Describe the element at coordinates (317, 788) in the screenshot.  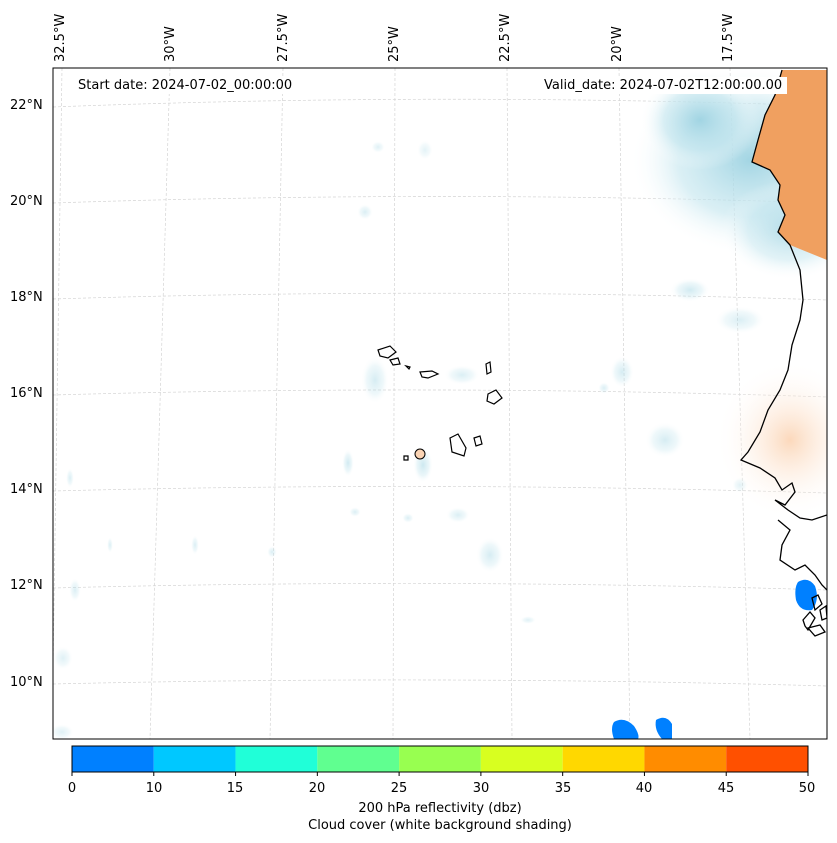
I see `colorbar-tick: 20` at that location.